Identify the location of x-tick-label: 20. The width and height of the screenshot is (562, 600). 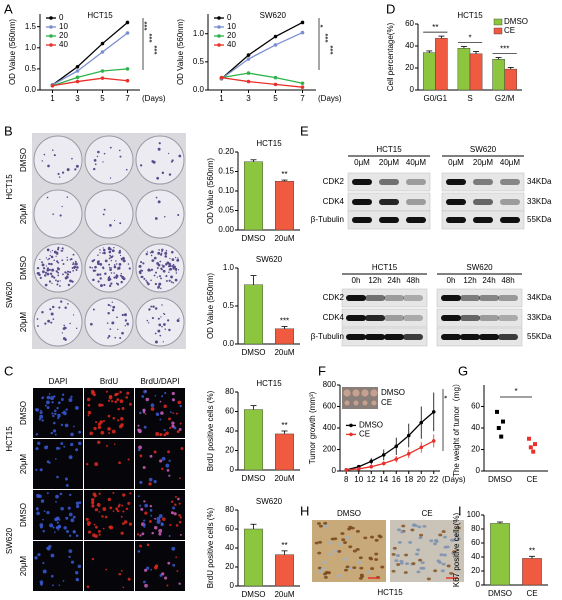
(421, 479).